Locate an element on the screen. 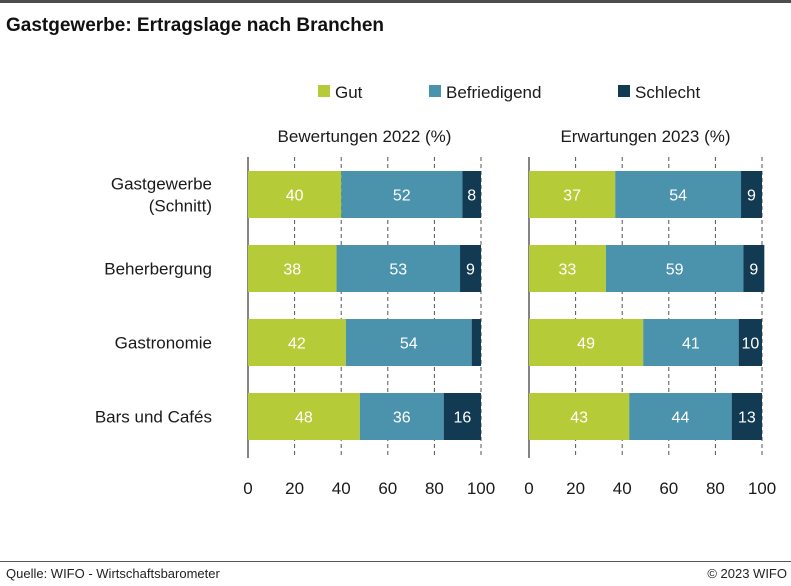  data-label: 33 is located at coordinates (568, 270).